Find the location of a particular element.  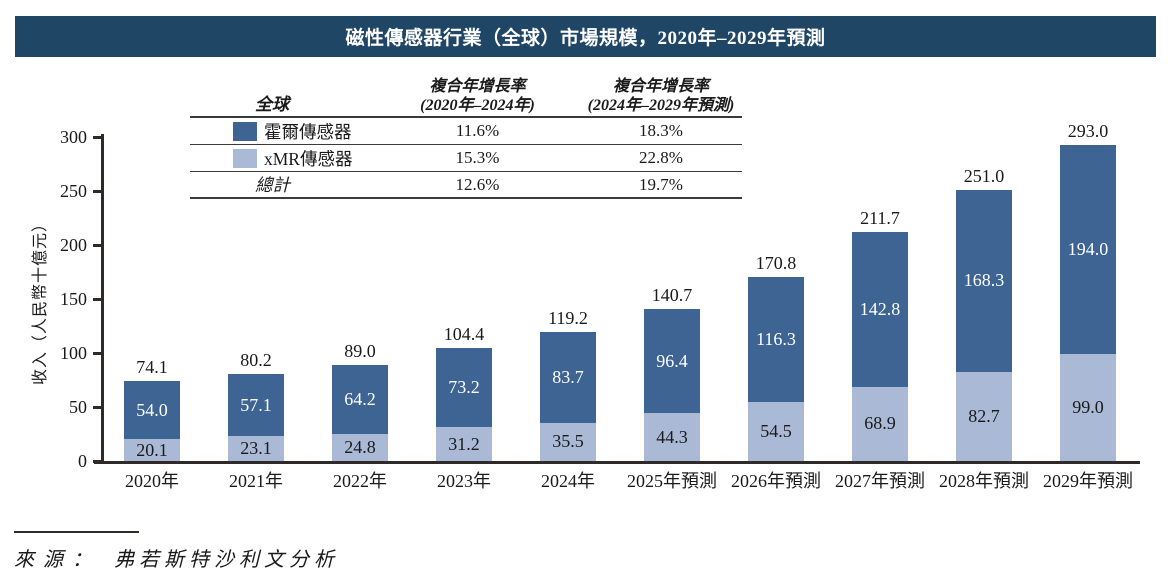

legend-header-cagr-2024-2029: 複合年增長率 (2024年–2029年預測) is located at coordinates (661, 98).